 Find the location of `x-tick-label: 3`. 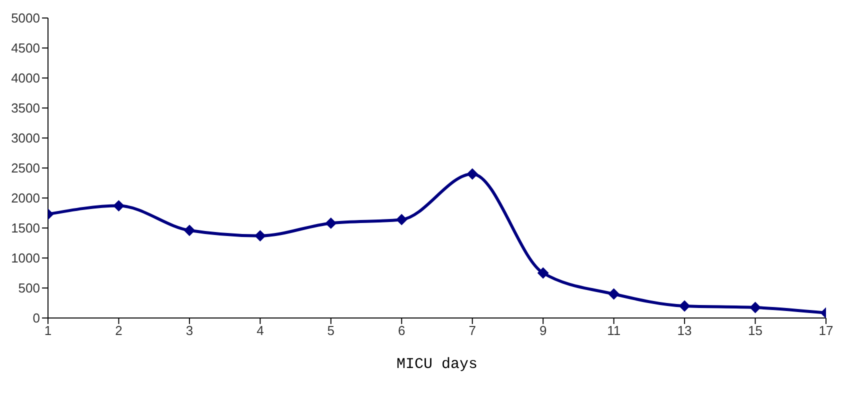

x-tick-label: 3 is located at coordinates (190, 330).